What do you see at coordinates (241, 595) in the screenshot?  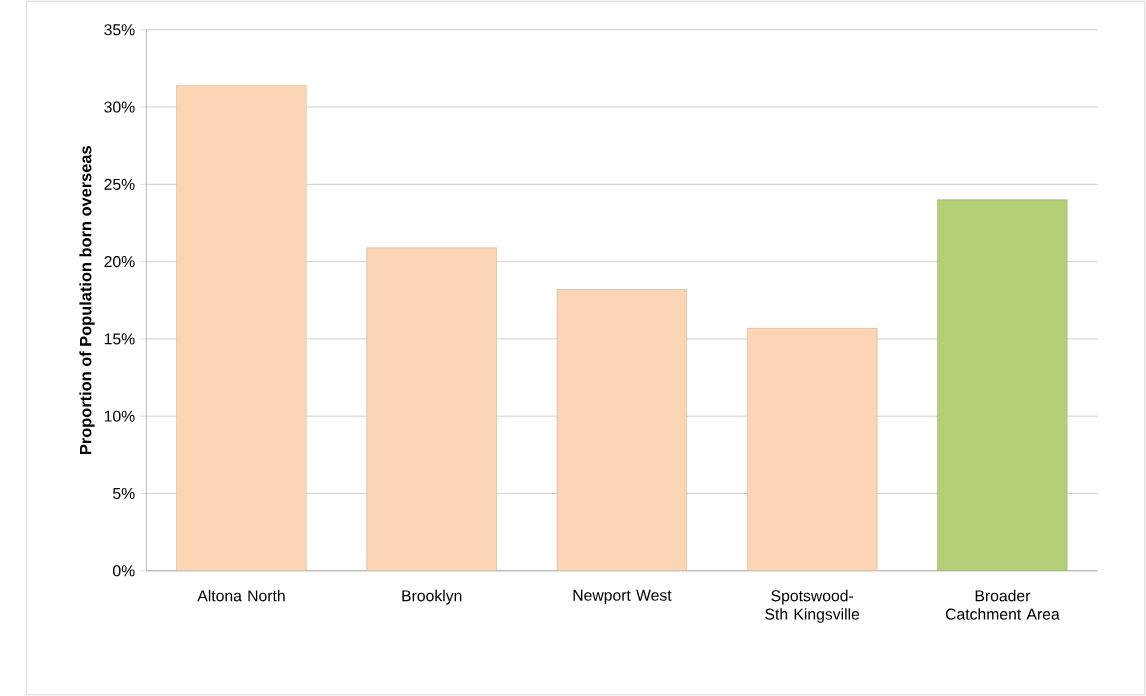 I see `x-tick-label: Altona North` at bounding box center [241, 595].